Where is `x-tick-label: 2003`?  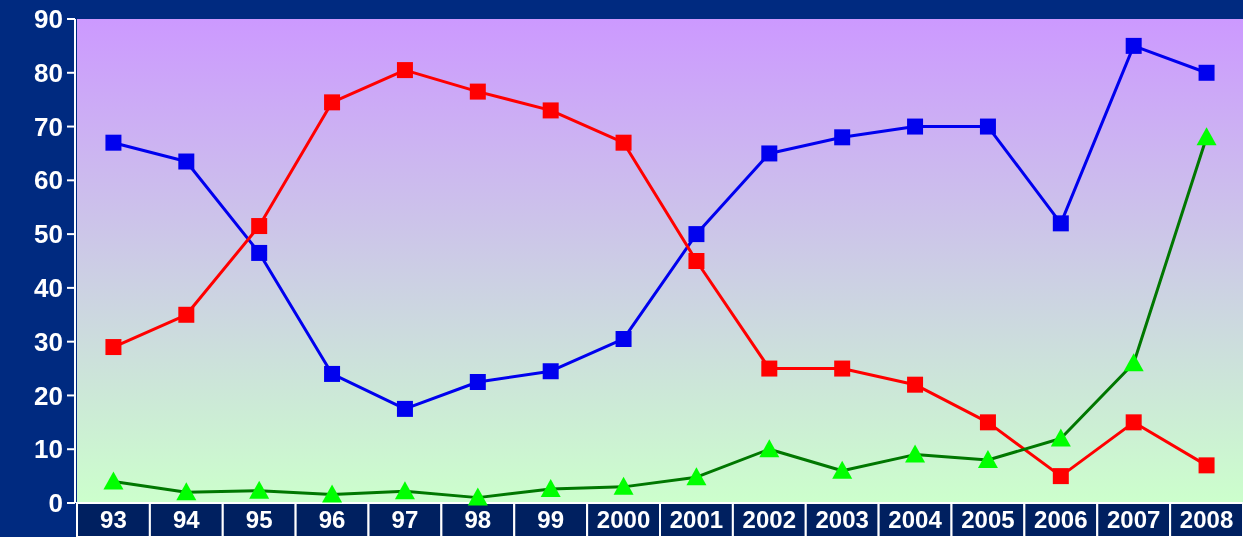 x-tick-label: 2003 is located at coordinates (842, 519).